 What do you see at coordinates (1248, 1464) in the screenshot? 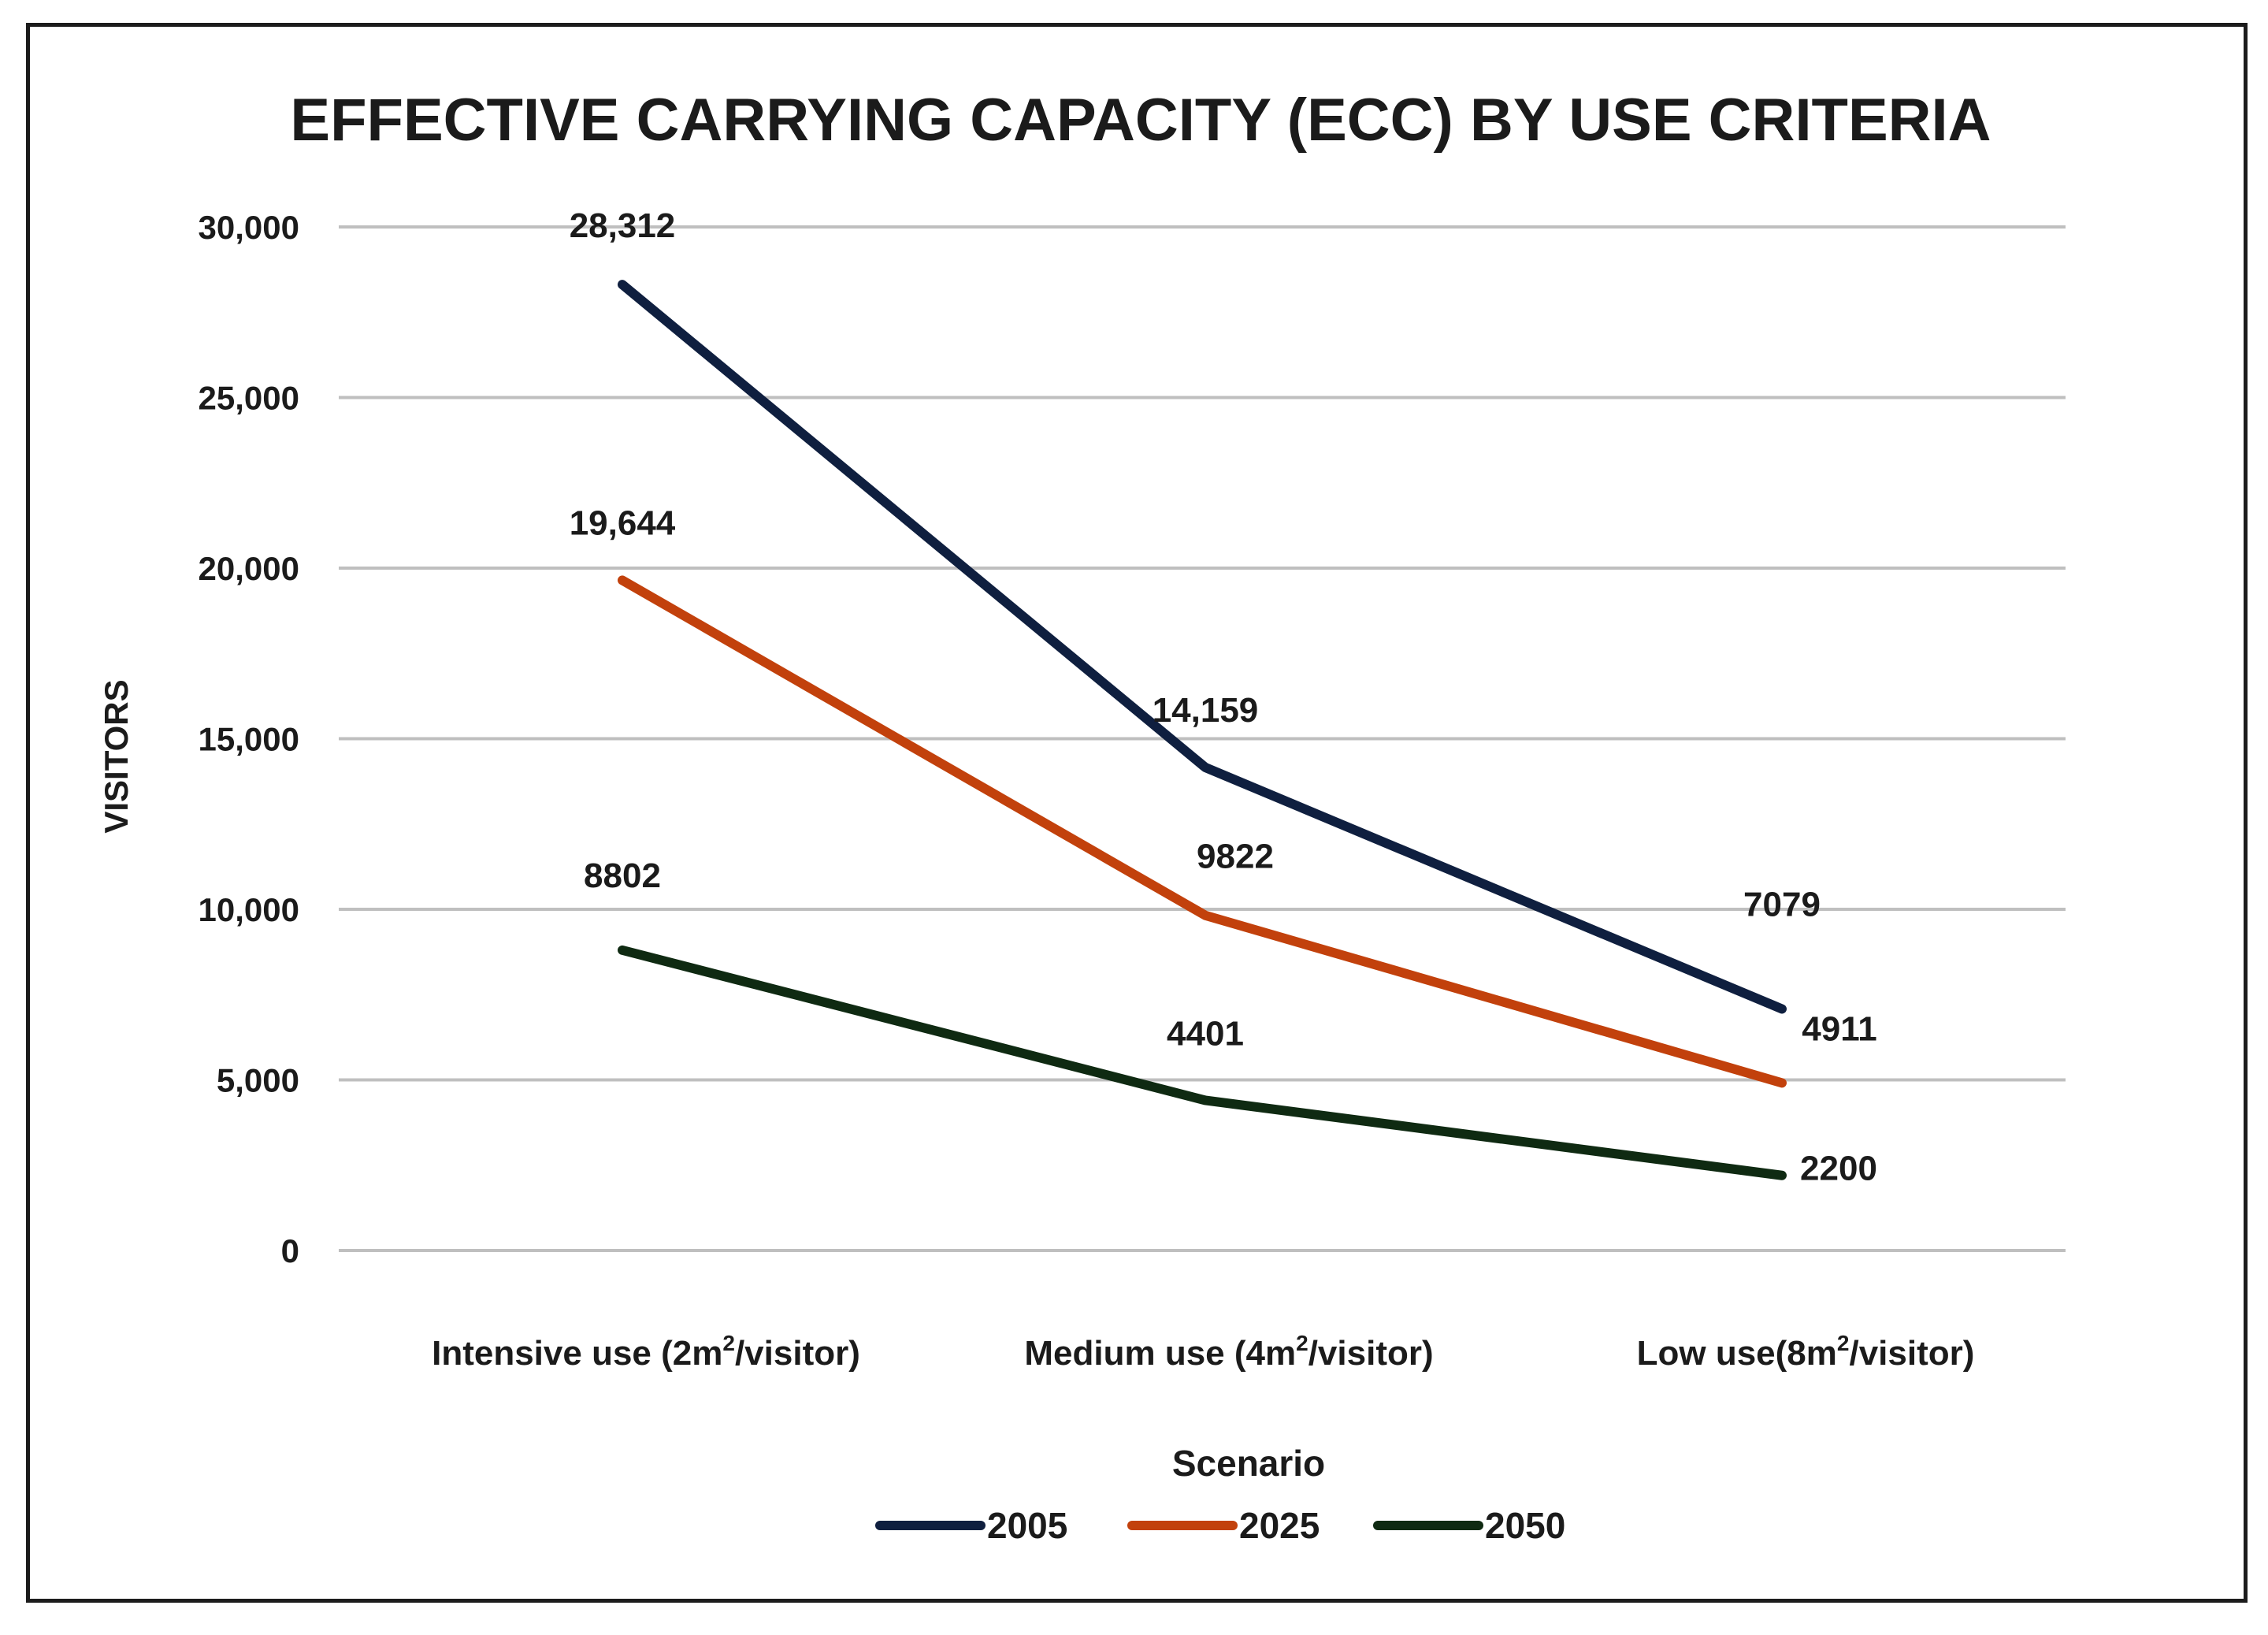
I see `legend-title: Scenario` at bounding box center [1248, 1464].